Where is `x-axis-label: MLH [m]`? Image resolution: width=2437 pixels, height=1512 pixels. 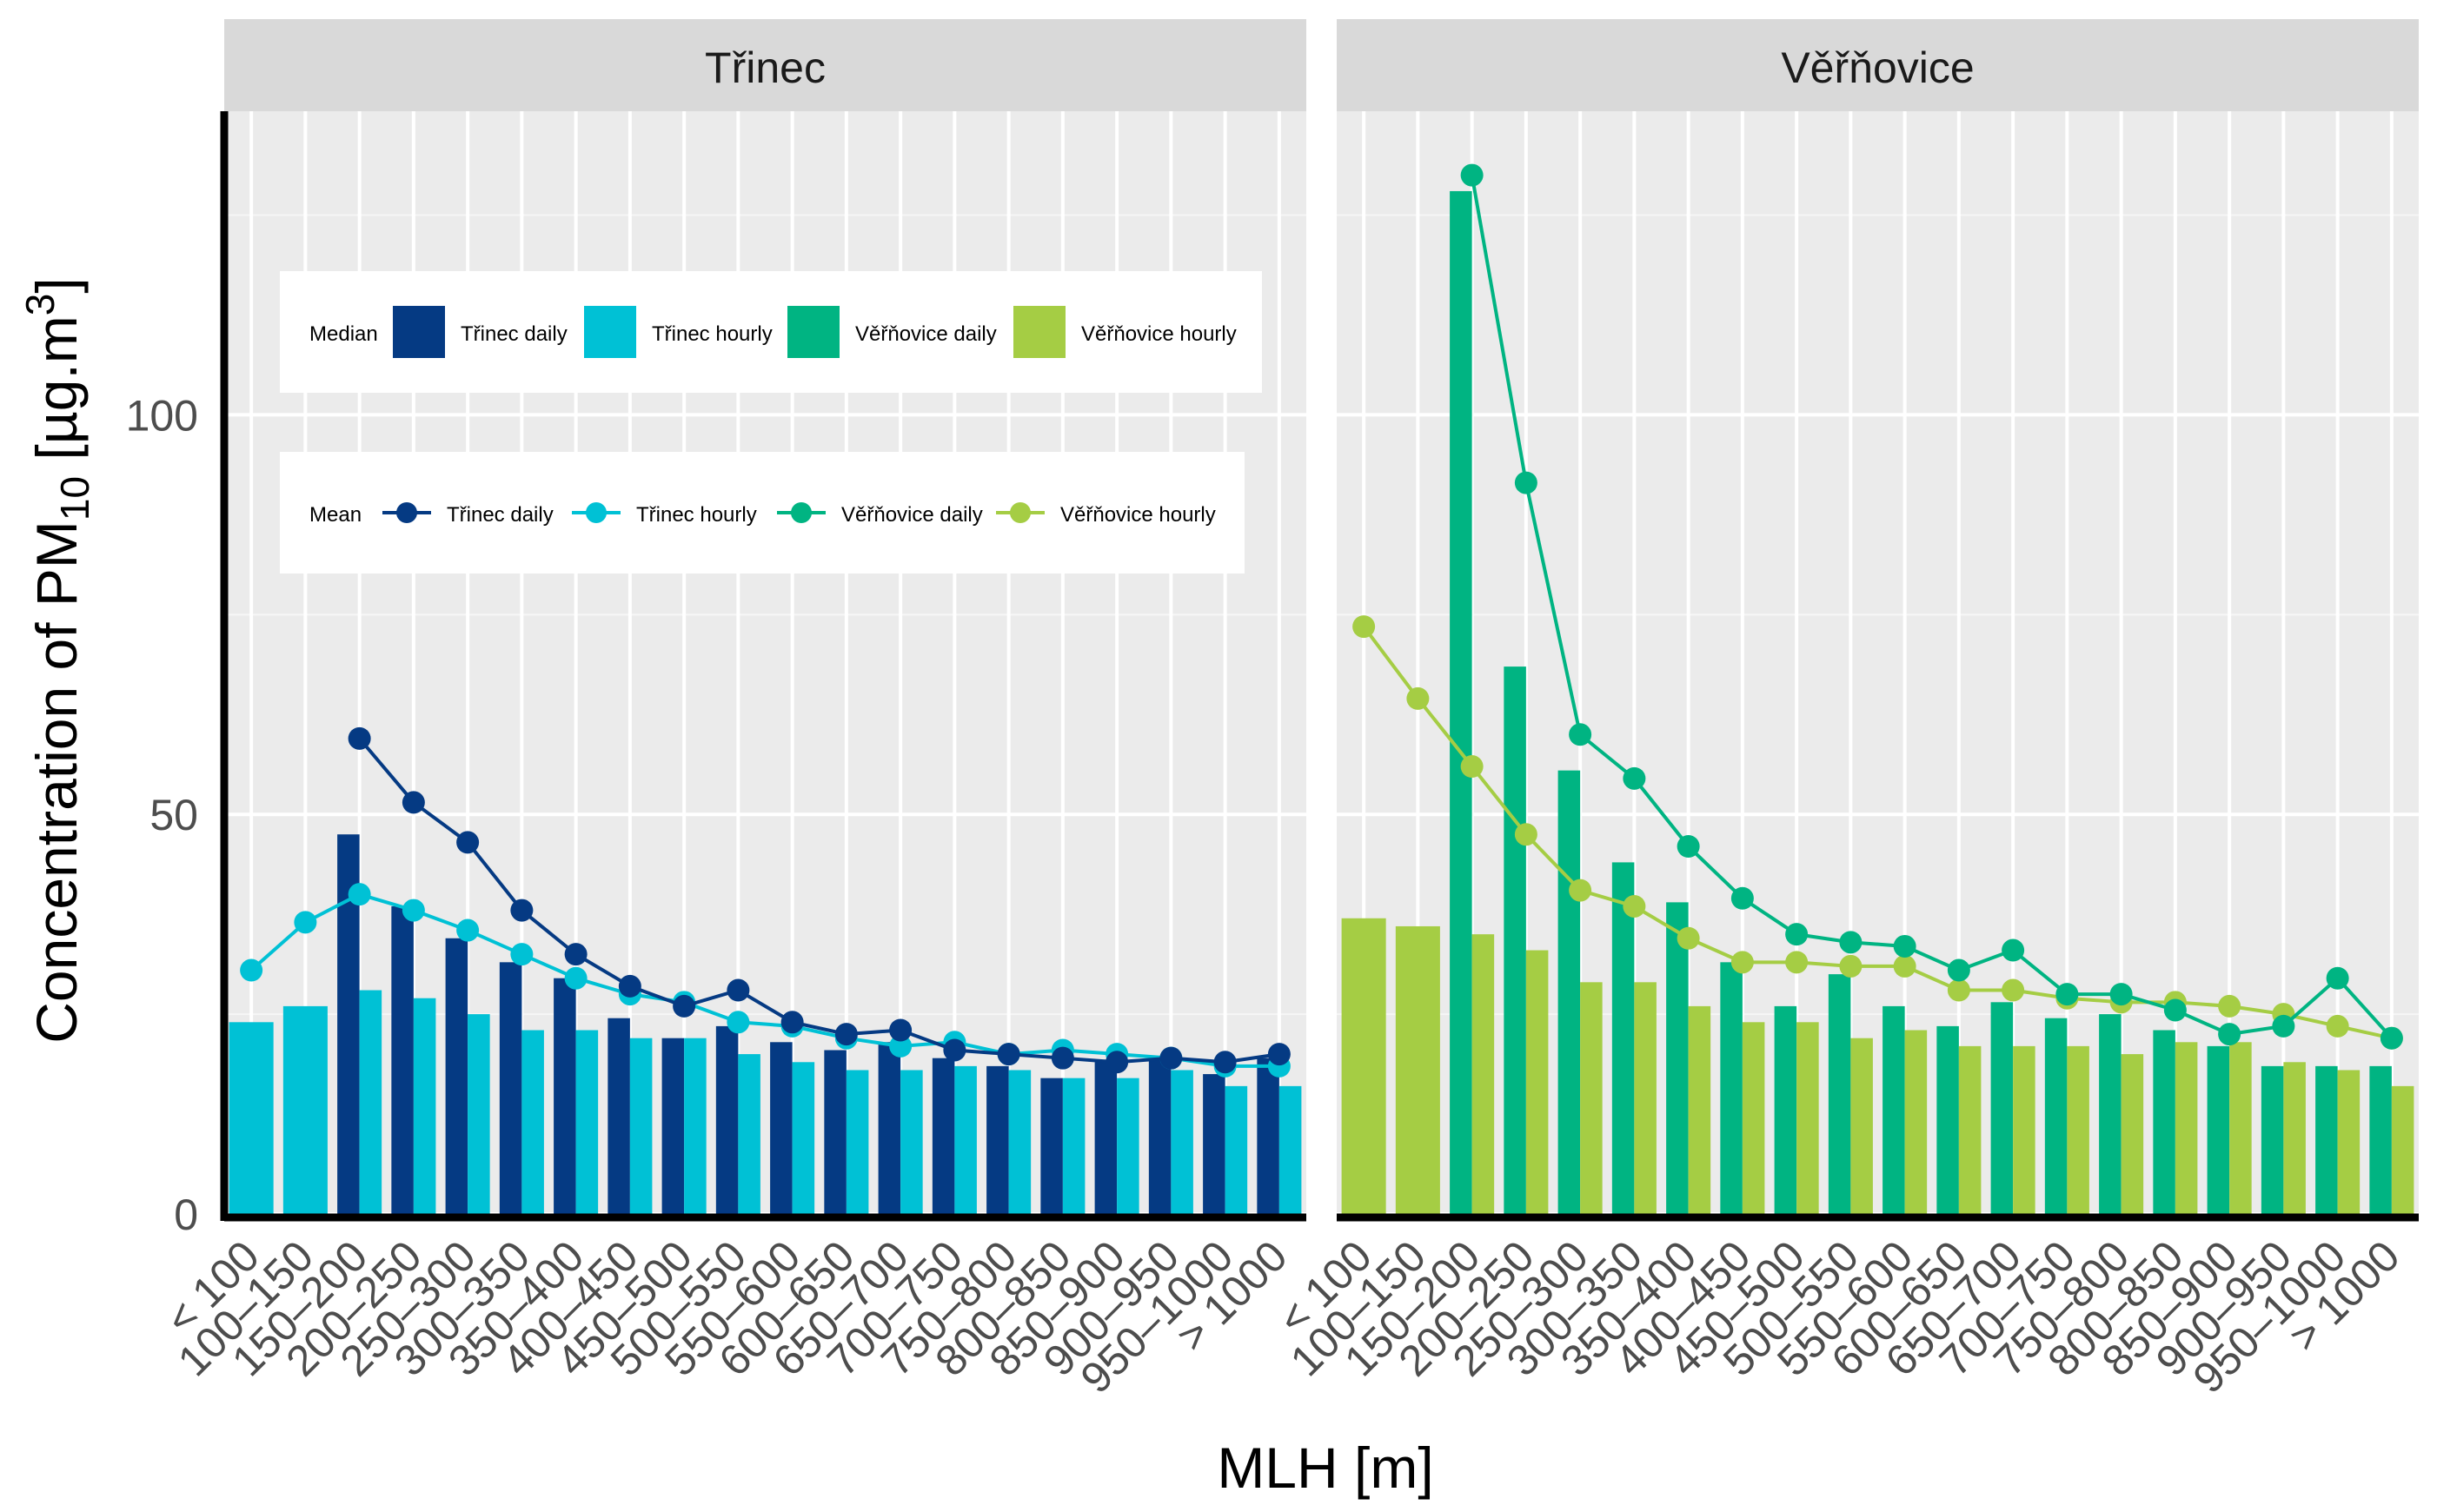
x-axis-label: MLH [m] is located at coordinates (1325, 1468).